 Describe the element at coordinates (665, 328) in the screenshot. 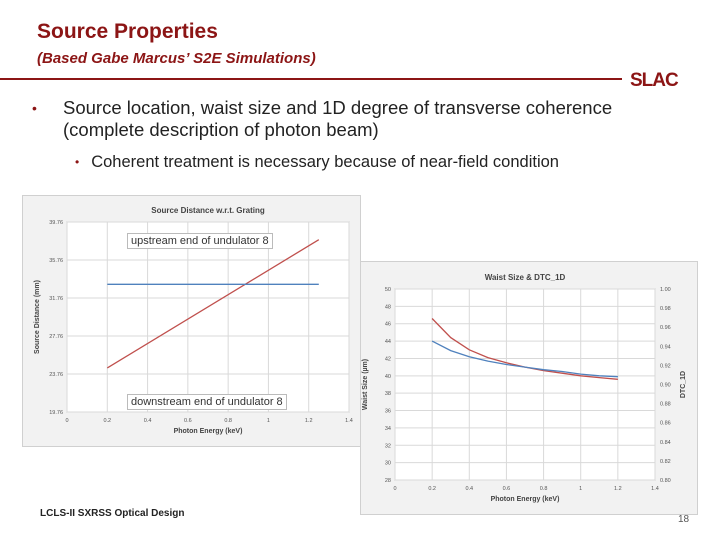

I see `y2-tick-label: 0.96` at that location.